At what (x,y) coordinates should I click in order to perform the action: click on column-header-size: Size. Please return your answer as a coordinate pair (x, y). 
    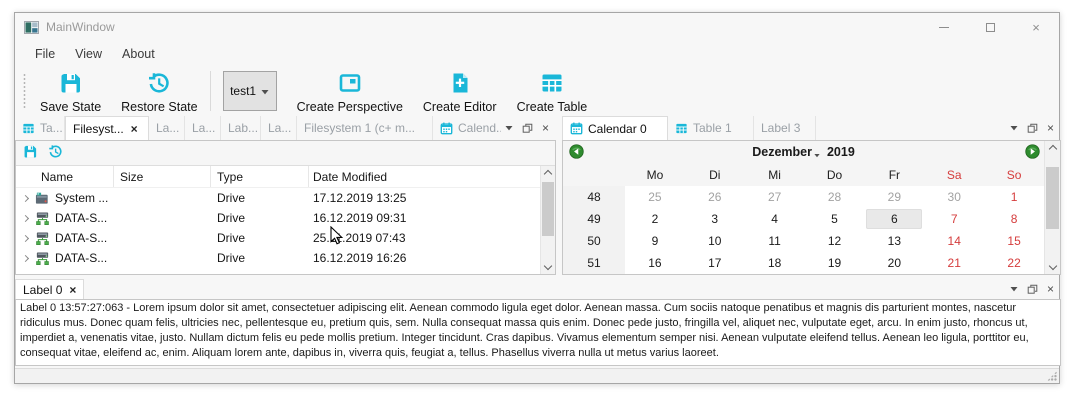
    Looking at the image, I should click on (162, 176).